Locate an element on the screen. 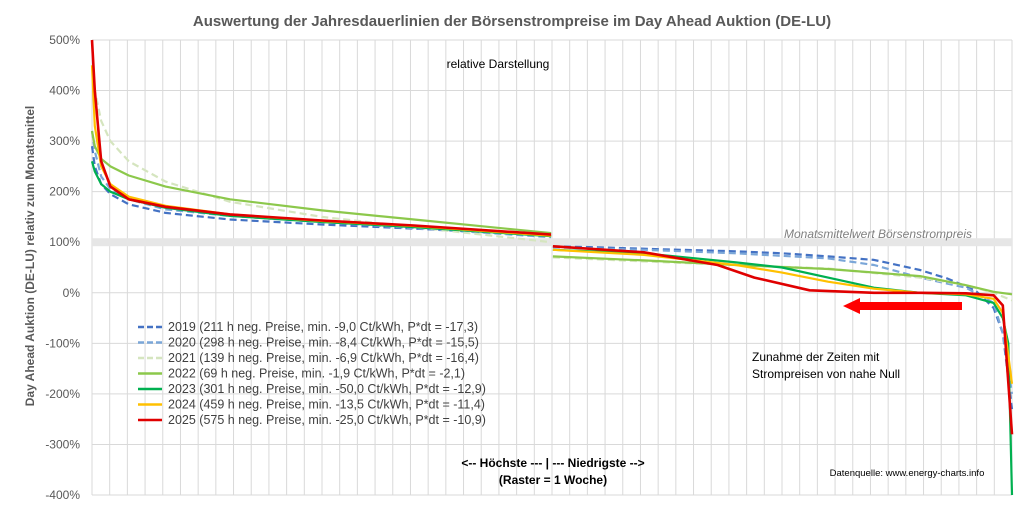 The image size is (1024, 511). data-source: Datenquelle: www.energy-charts.info is located at coordinates (907, 473).